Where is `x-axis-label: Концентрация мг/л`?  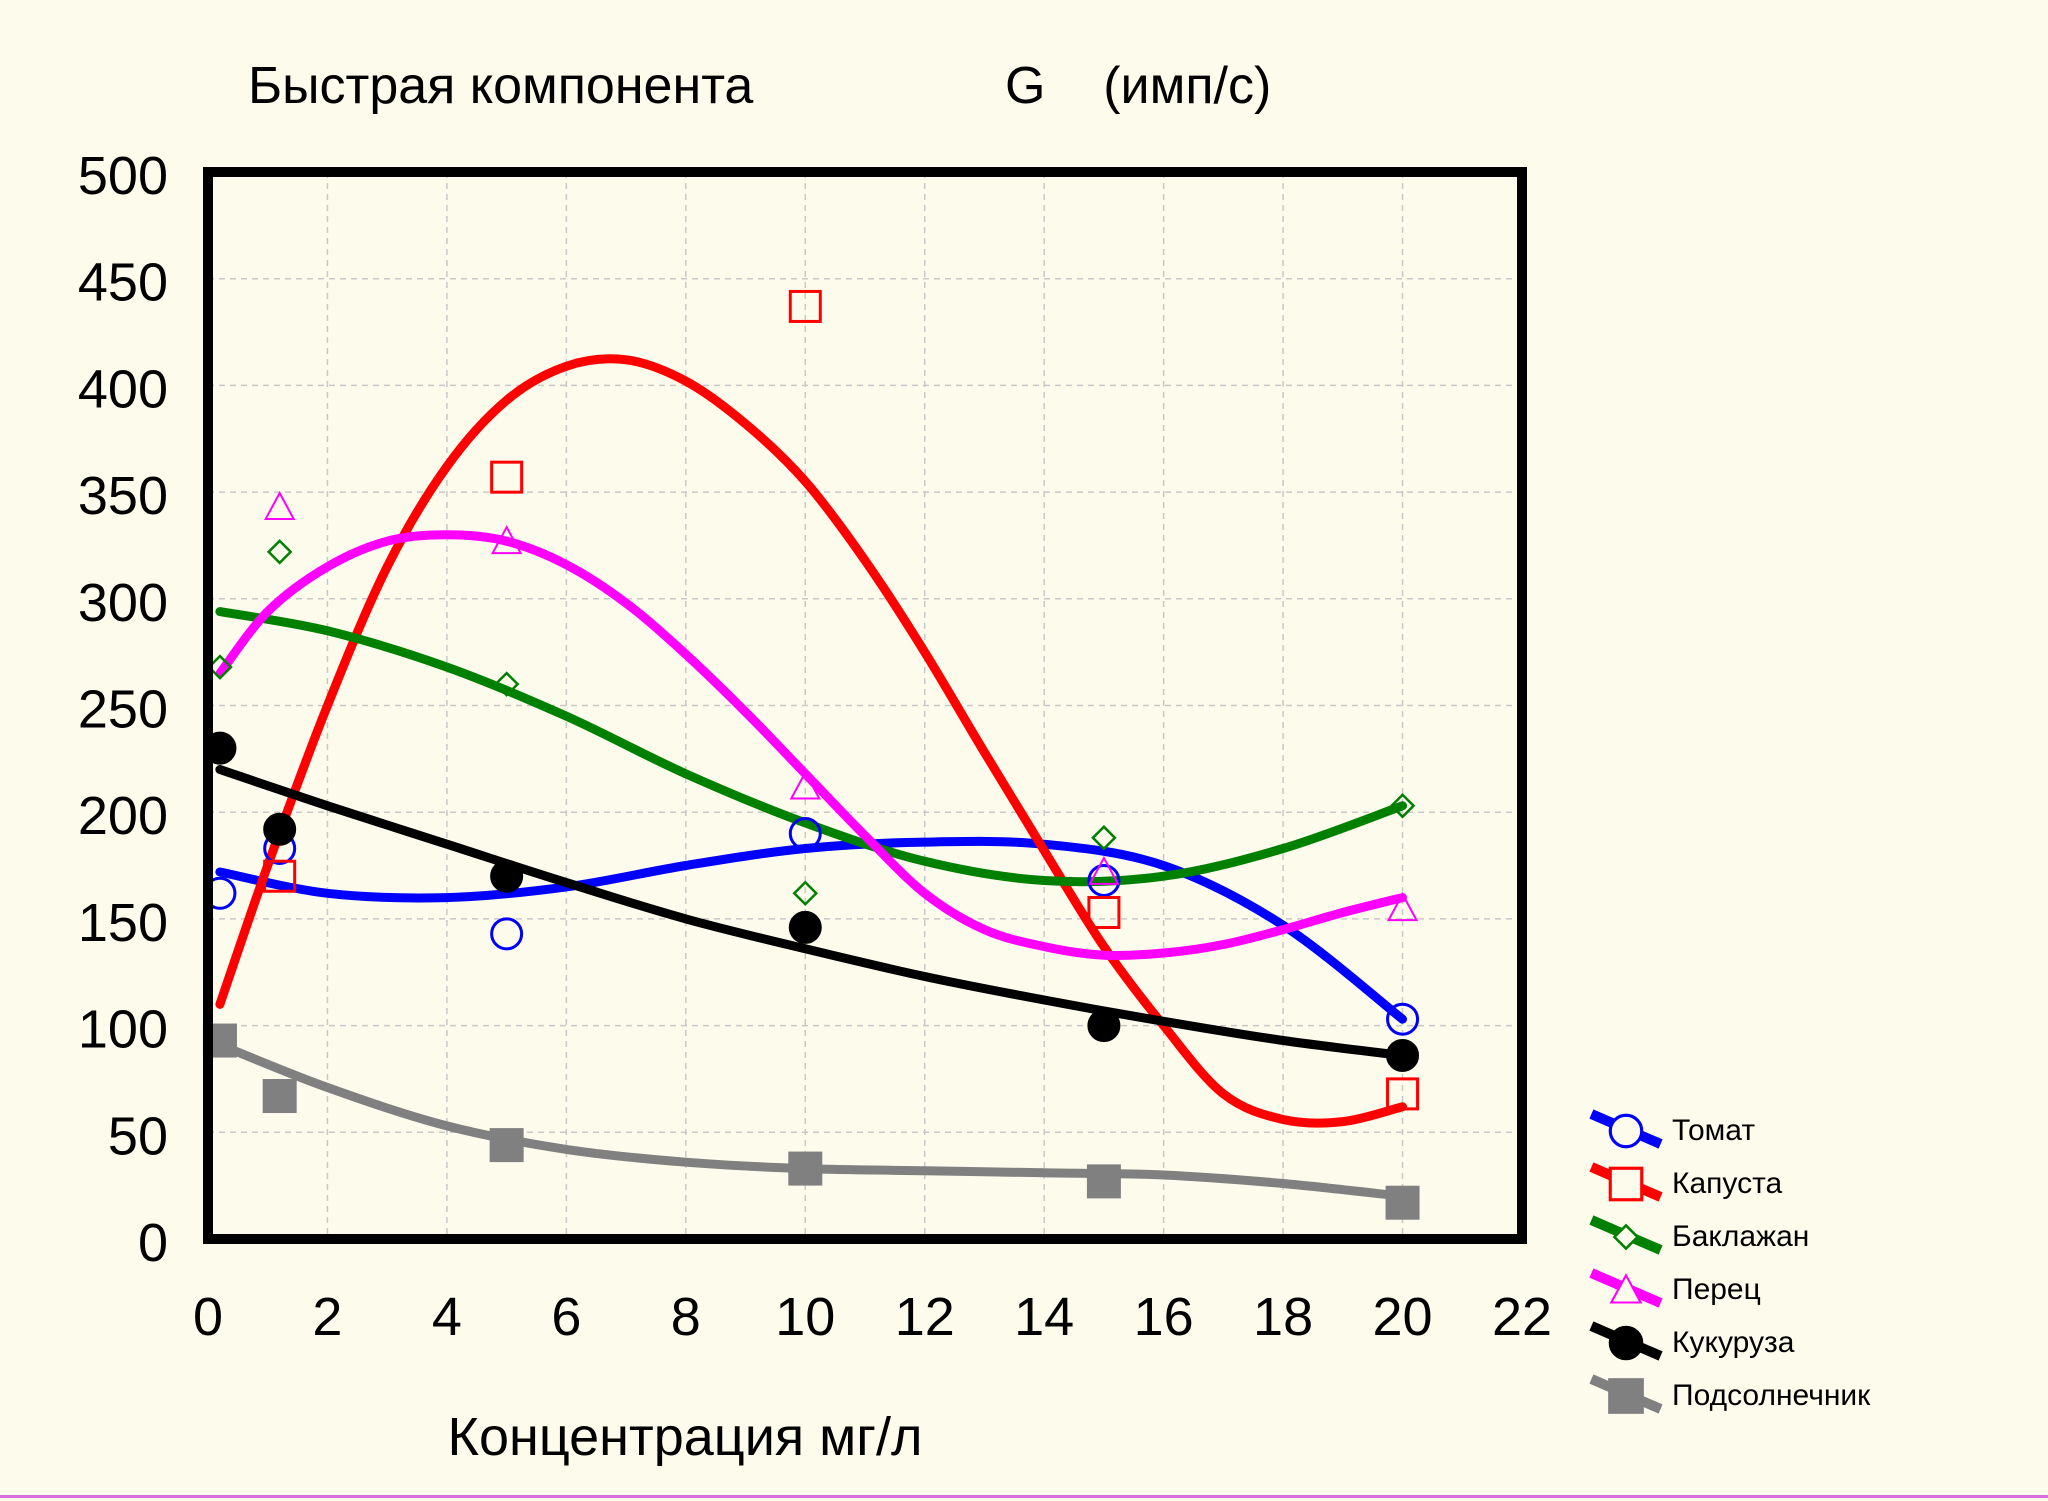
x-axis-label: Концентрация мг/л is located at coordinates (685, 1437).